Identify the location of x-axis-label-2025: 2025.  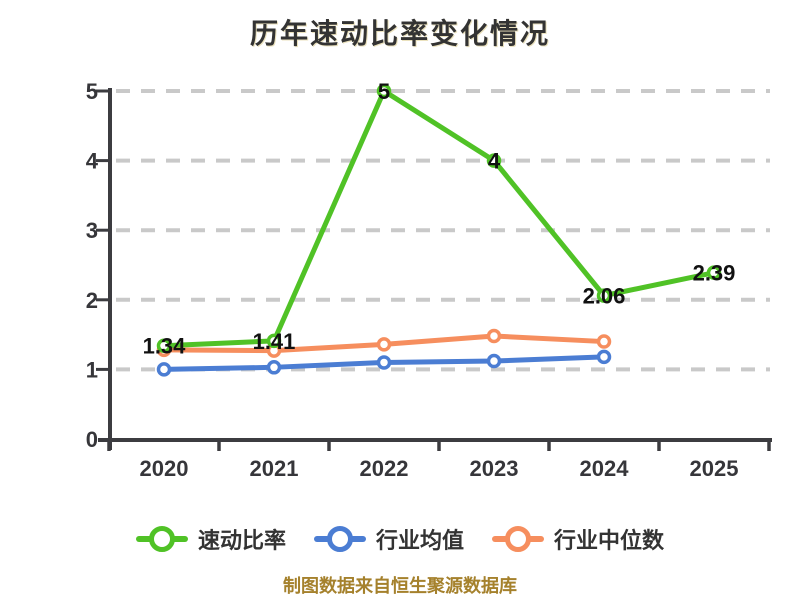
(714, 468).